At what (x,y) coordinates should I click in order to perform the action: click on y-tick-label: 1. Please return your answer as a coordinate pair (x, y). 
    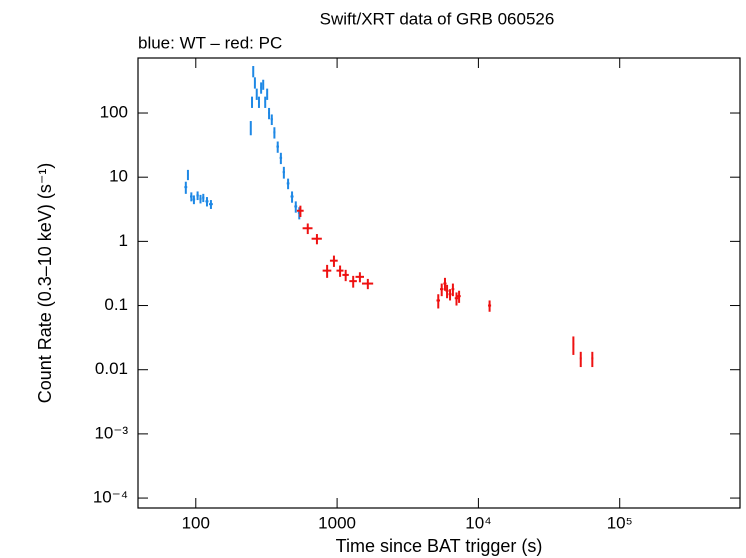
    Looking at the image, I should click on (123, 240).